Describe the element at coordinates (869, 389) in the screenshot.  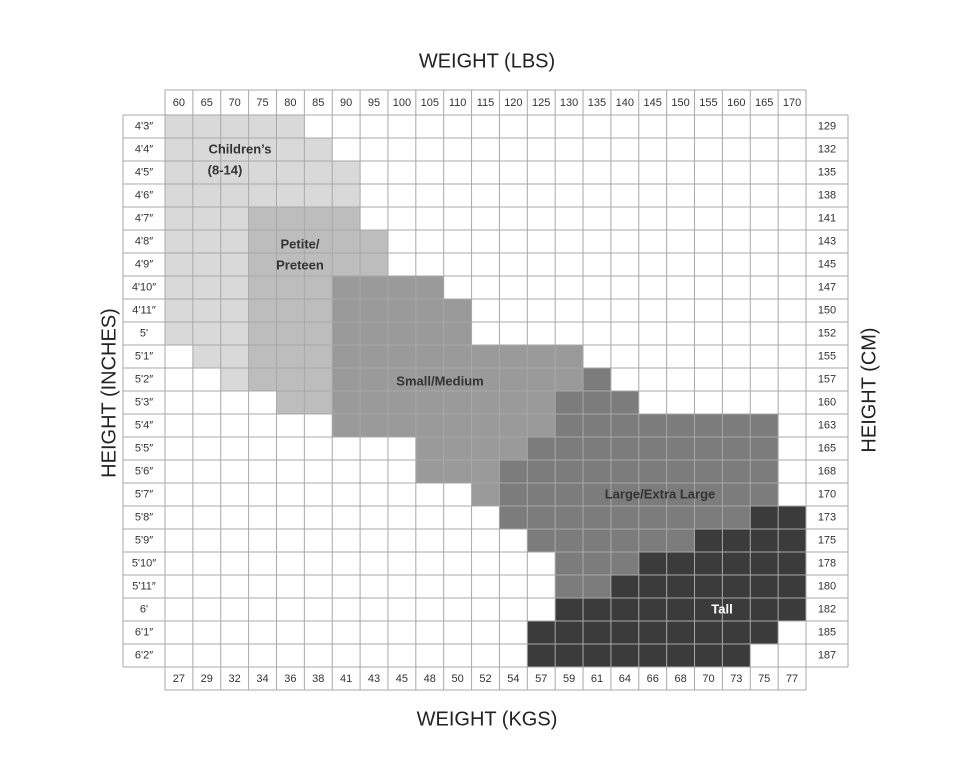
I see `right-axis-title: HEIGHT (CM)` at that location.